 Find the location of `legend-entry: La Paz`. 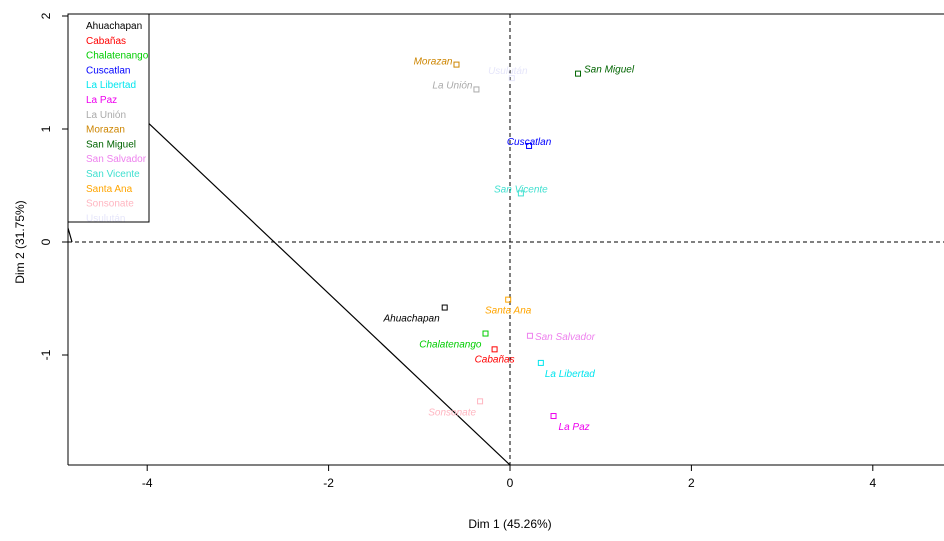

legend-entry: La Paz is located at coordinates (101, 100).